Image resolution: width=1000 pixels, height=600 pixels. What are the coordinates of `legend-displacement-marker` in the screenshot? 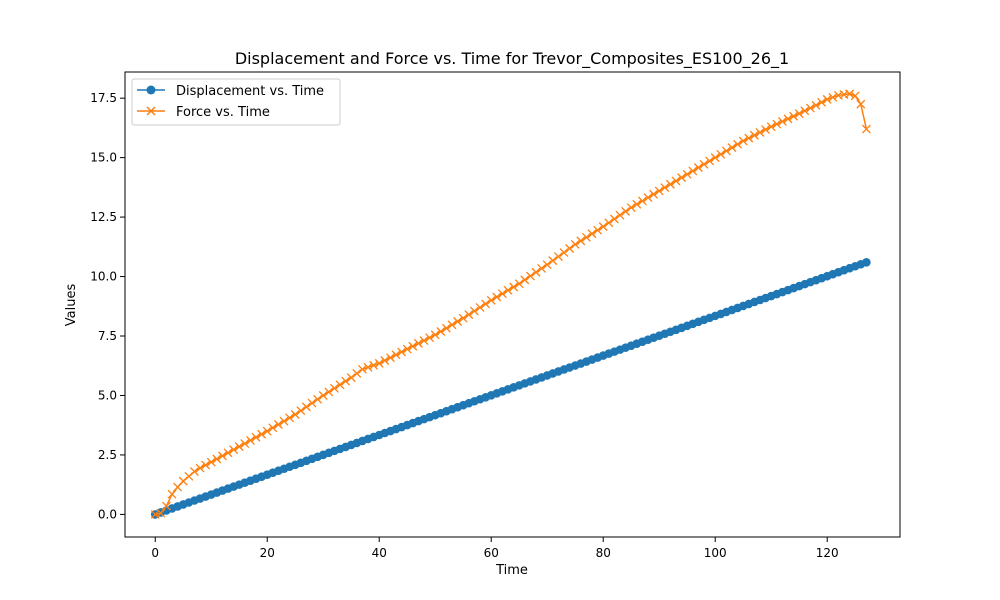 It's located at (151, 90).